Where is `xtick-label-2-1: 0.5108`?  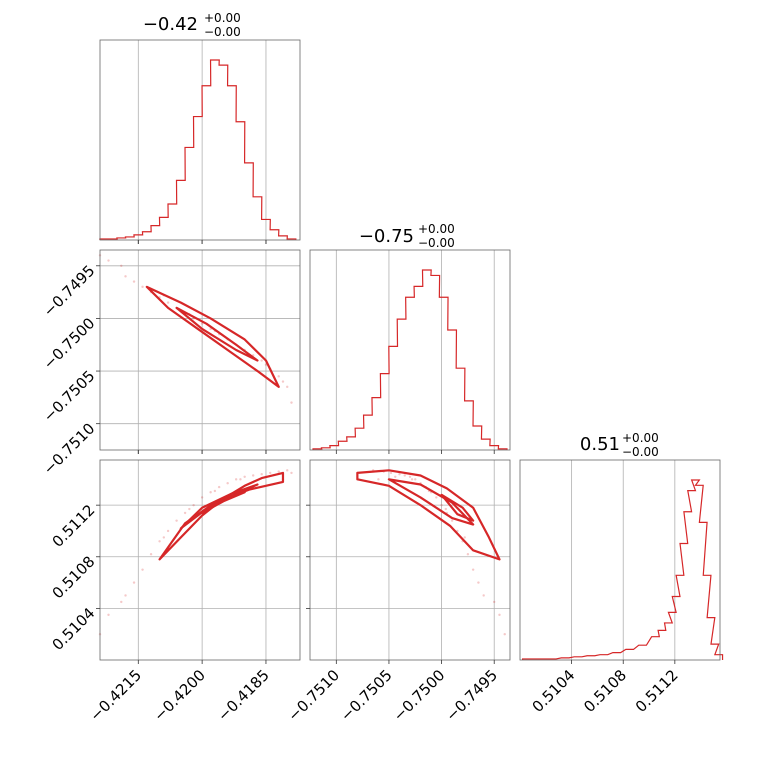 xtick-label-2-1: 0.5108 is located at coordinates (605, 691).